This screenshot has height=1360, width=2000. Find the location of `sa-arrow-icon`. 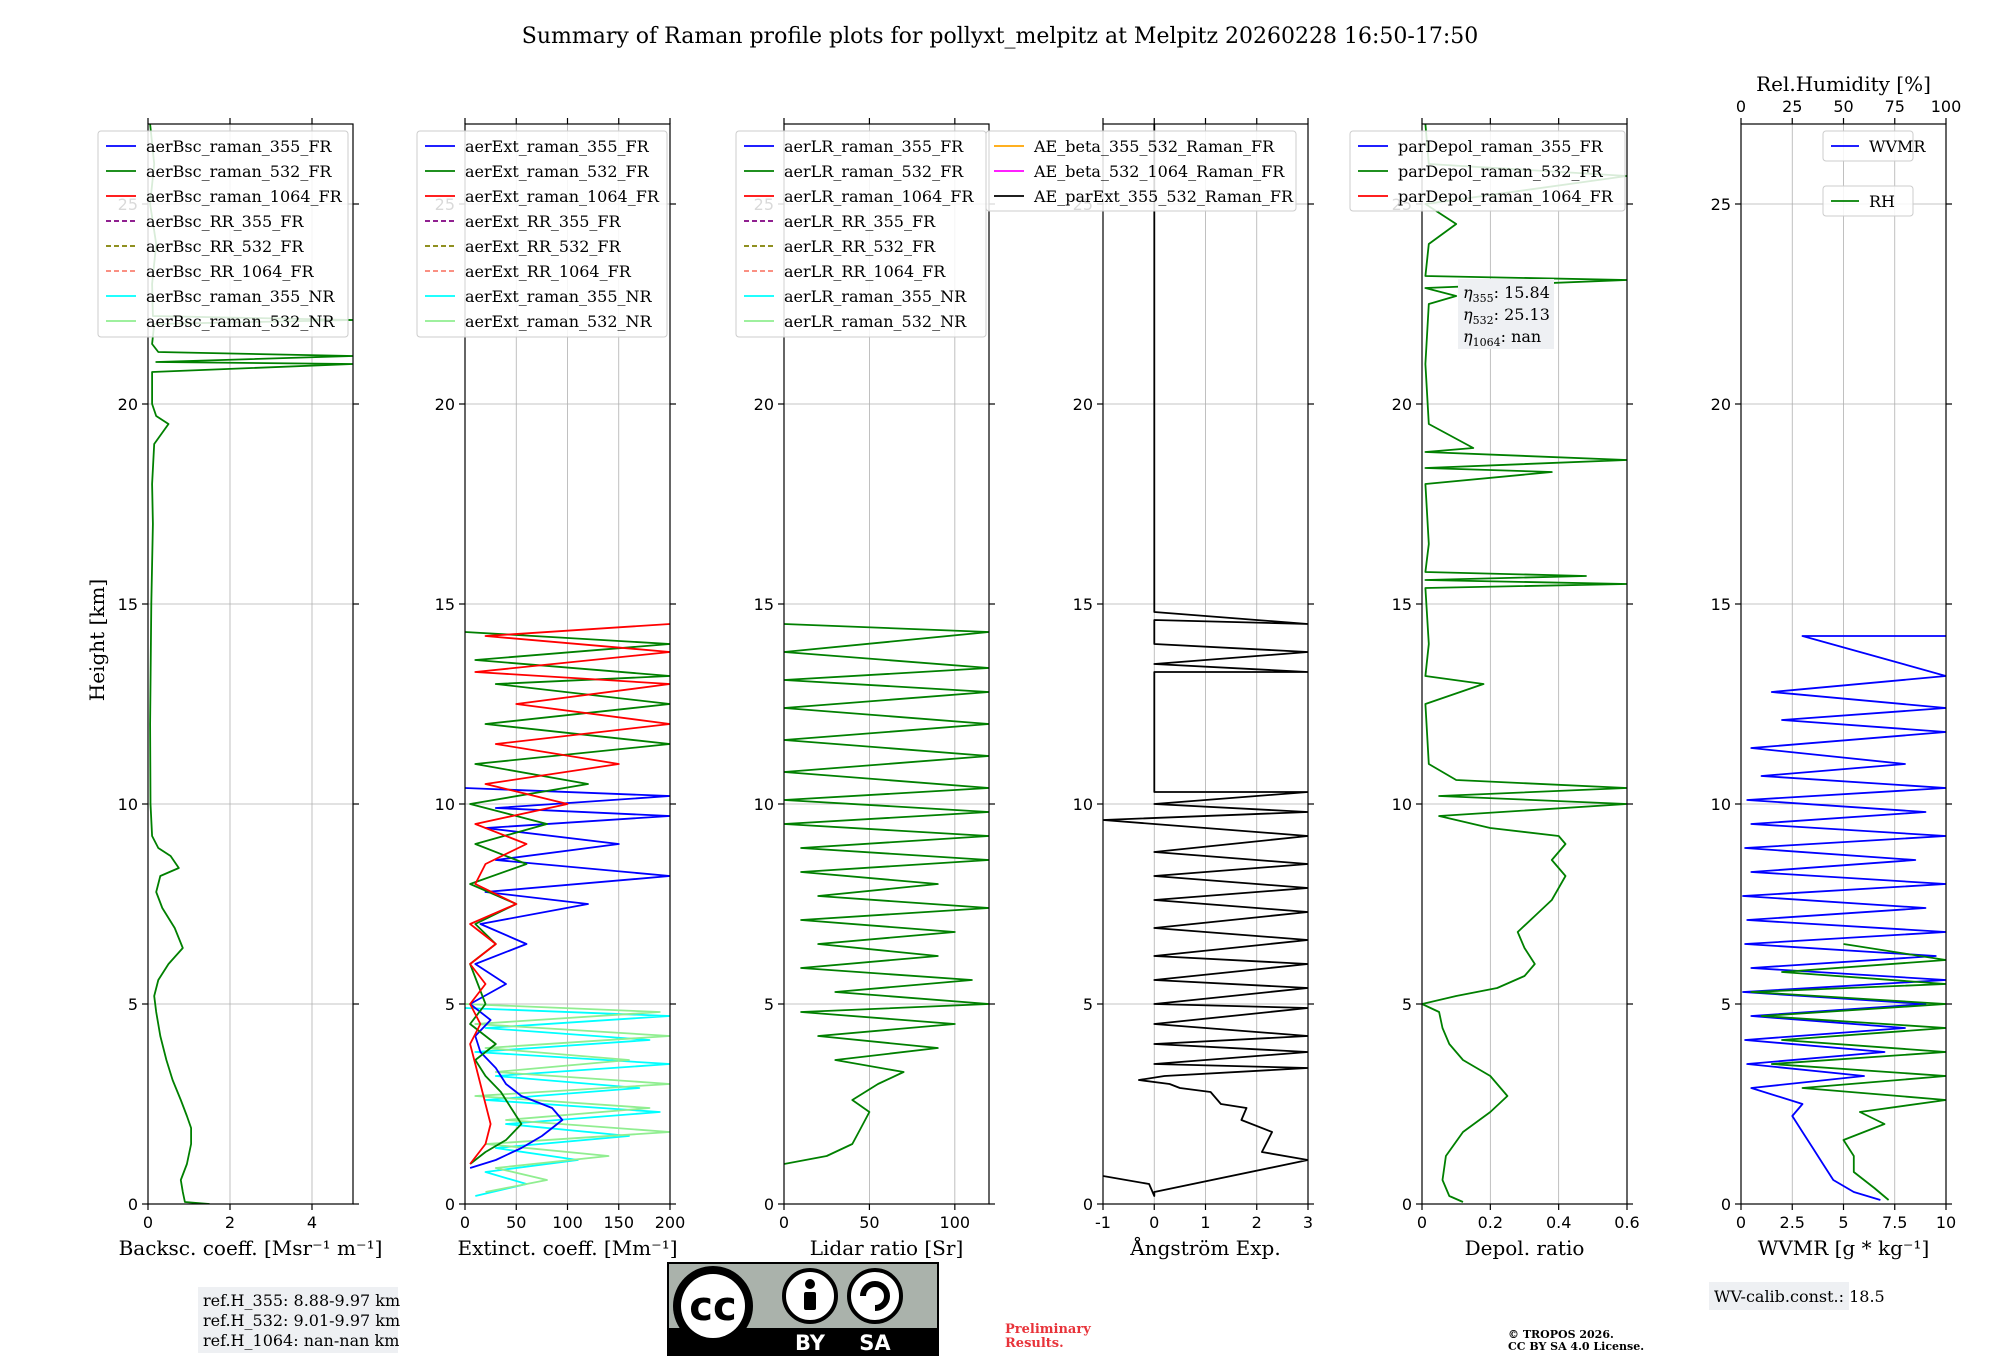

sa-arrow-icon is located at coordinates (875, 1296).